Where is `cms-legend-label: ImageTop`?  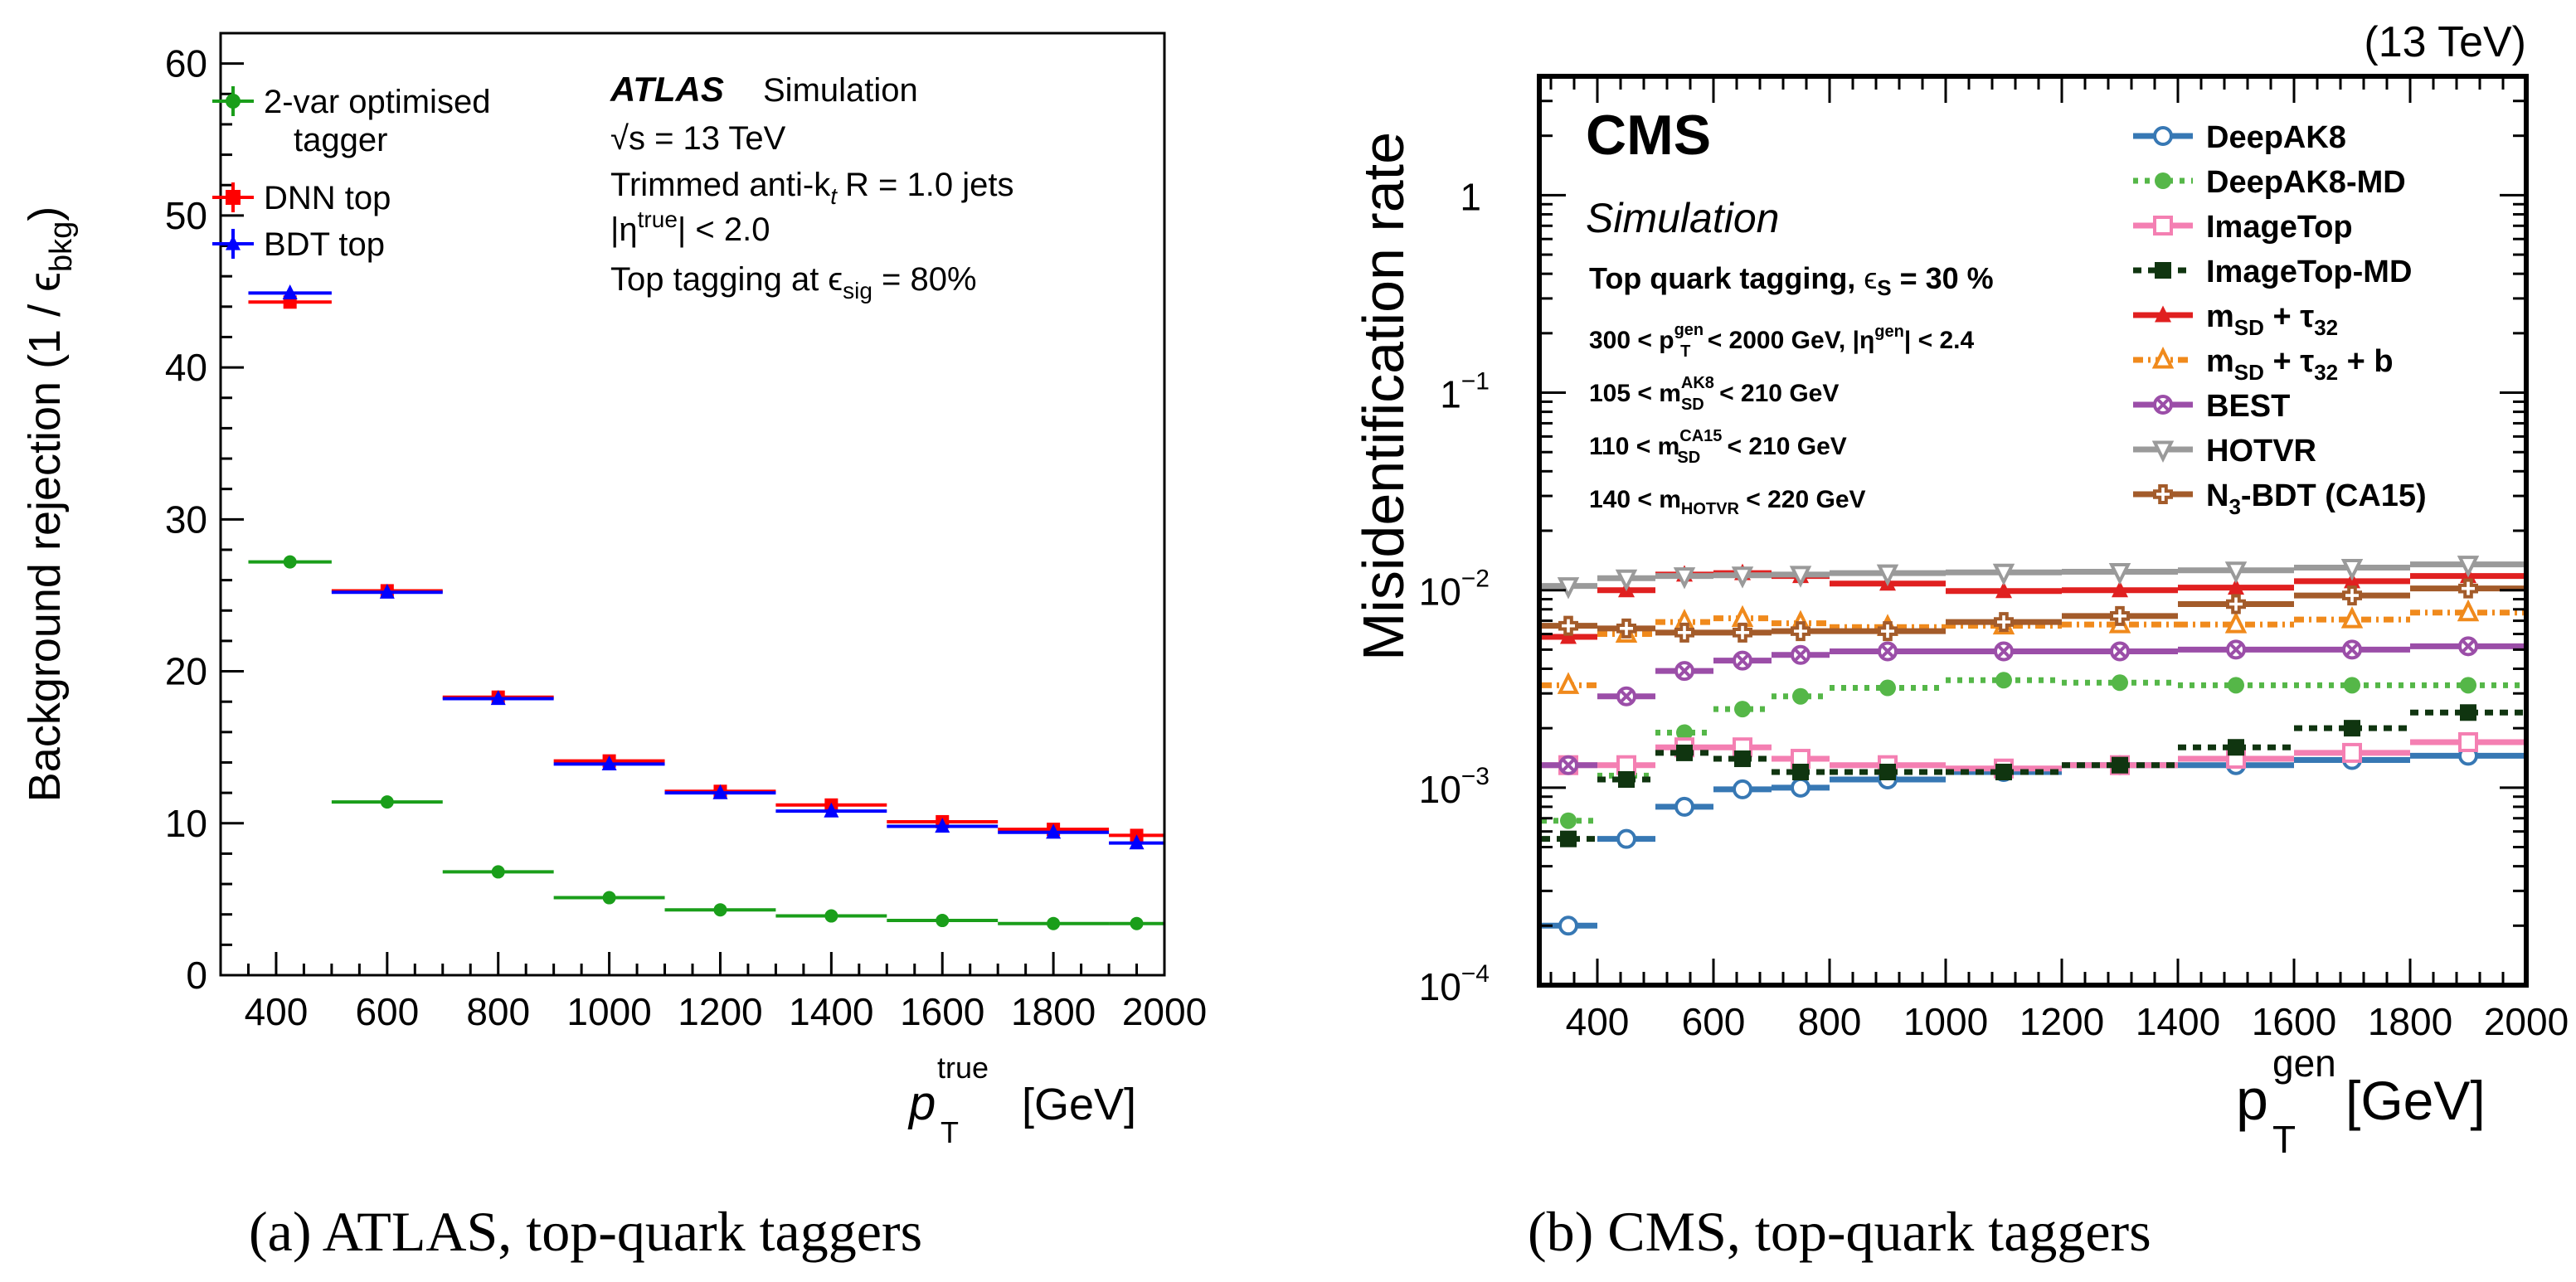
cms-legend-label: ImageTop is located at coordinates (2279, 227).